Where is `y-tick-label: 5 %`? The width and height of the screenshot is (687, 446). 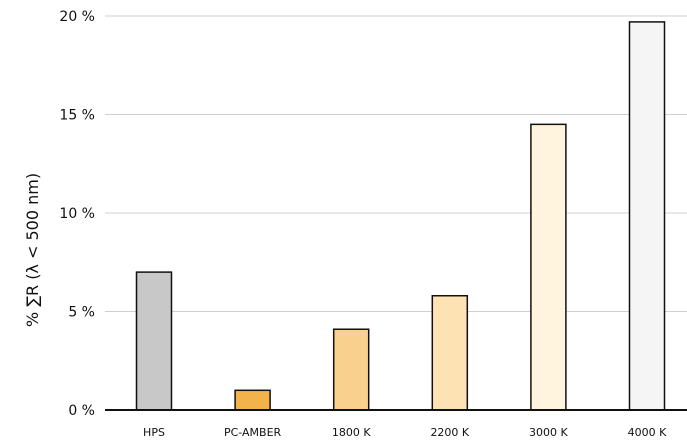 y-tick-label: 5 % is located at coordinates (81, 313).